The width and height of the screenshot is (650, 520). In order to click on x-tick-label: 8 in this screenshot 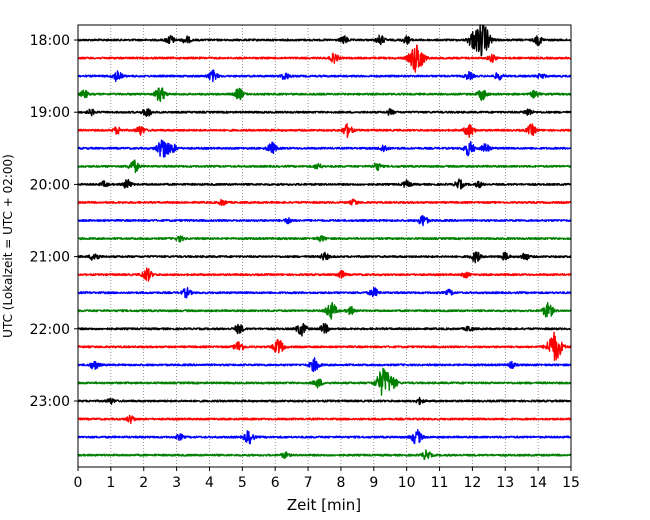, I will do `click(340, 483)`.